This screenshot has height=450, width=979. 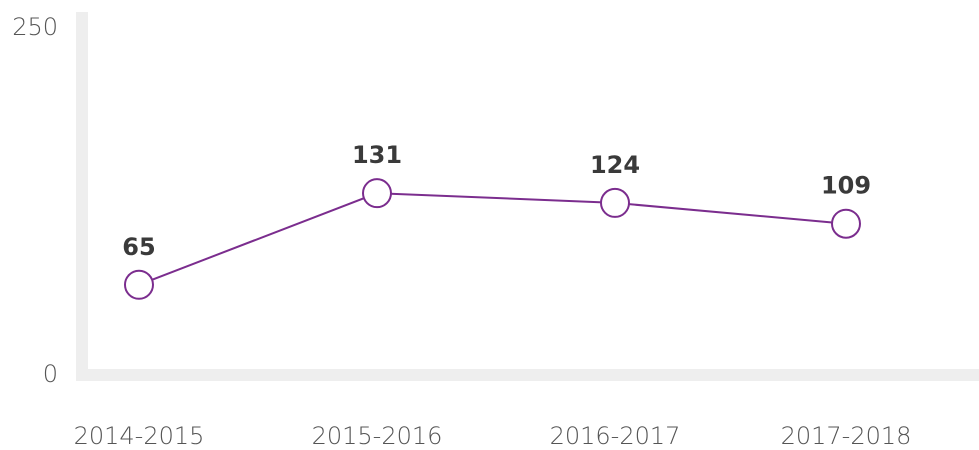 I want to click on x-tick-label: 2015-2016, so click(x=377, y=436).